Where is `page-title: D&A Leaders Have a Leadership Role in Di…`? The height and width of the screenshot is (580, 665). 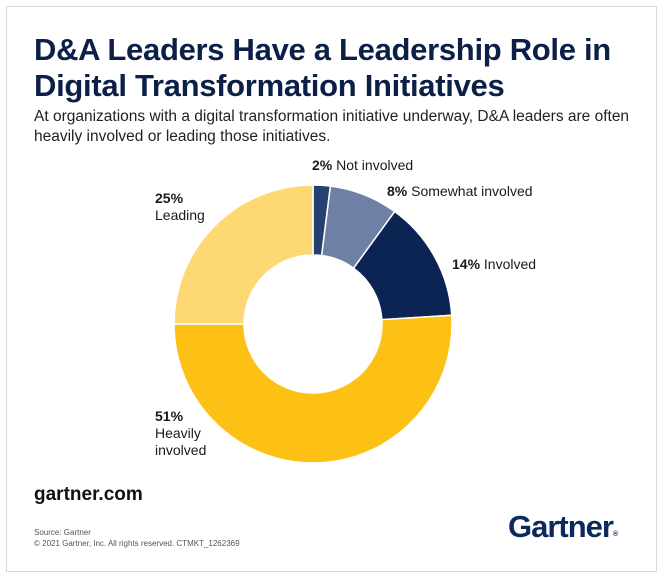 page-title: D&A Leaders Have a Leadership Role in Di… is located at coordinates (322, 67).